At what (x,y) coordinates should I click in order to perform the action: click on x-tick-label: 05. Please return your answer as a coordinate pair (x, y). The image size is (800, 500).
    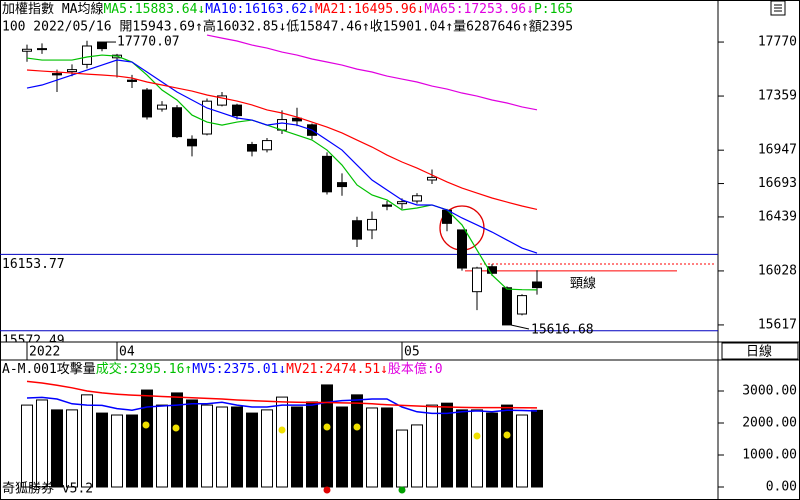
    Looking at the image, I should click on (412, 352).